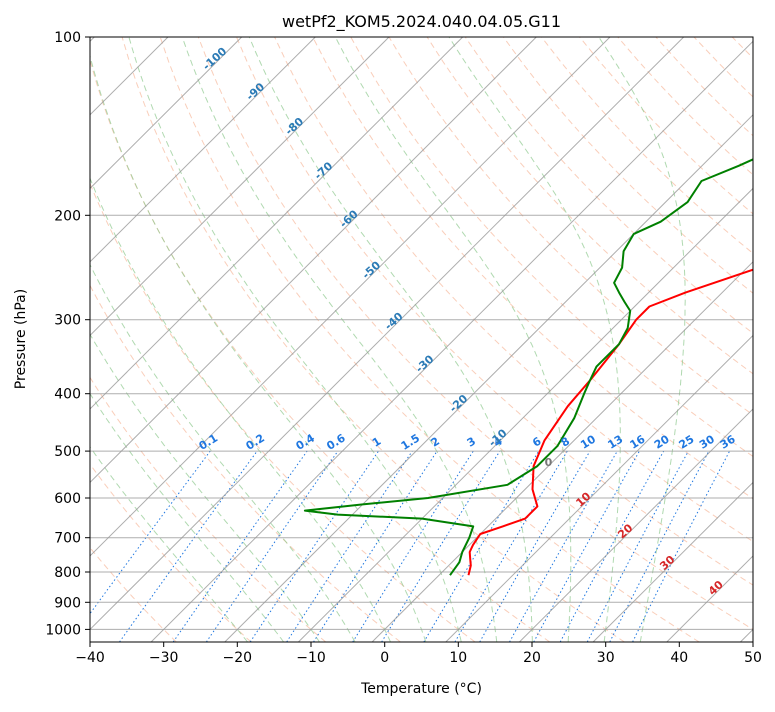 Image resolution: width=775 pixels, height=712 pixels. What do you see at coordinates (67, 539) in the screenshot?
I see `y-tick-label: 700` at bounding box center [67, 539].